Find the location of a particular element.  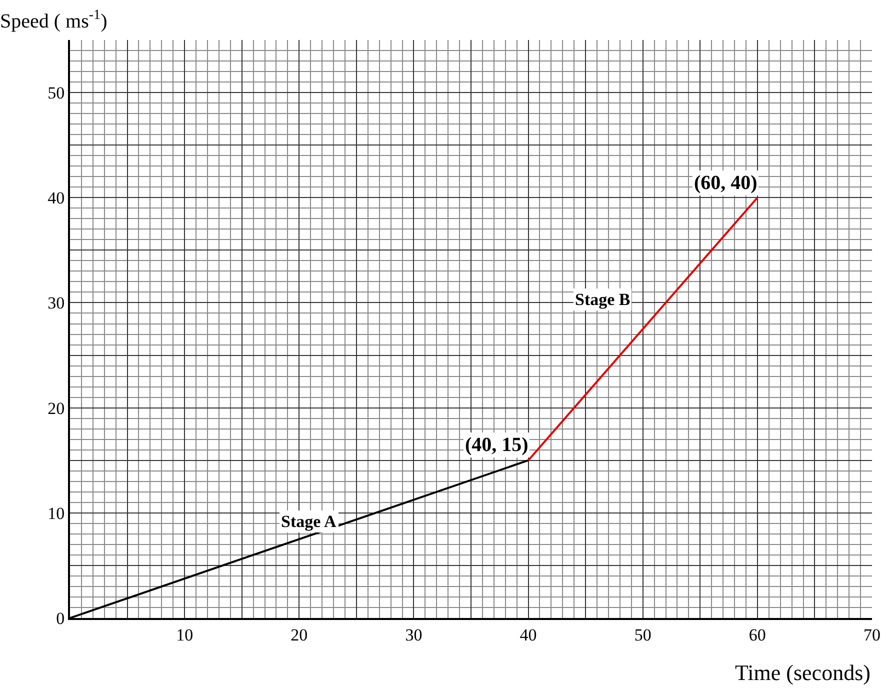

x-tick-label: 60 is located at coordinates (757, 634).